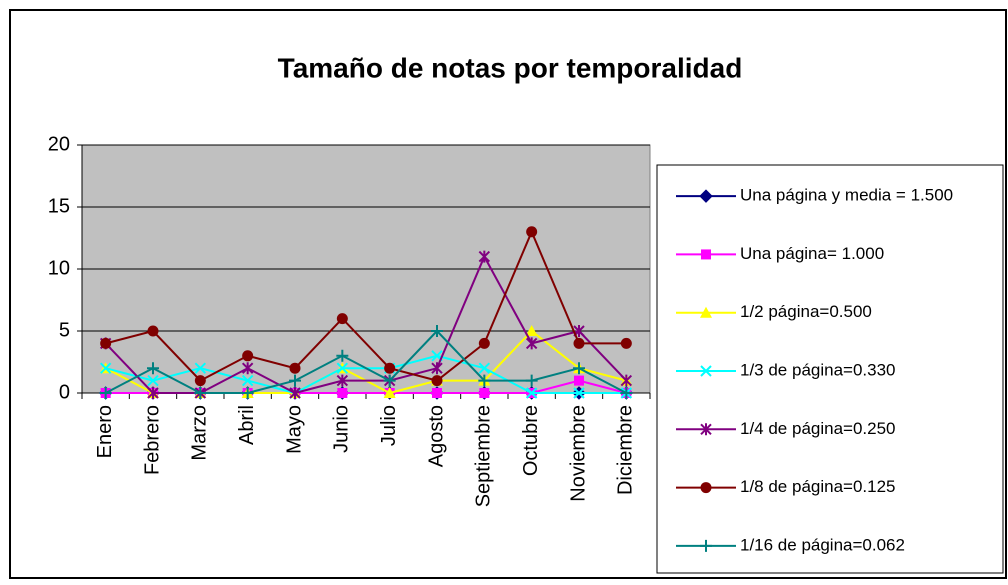 The width and height of the screenshot is (1008, 585). Describe the element at coordinates (626, 450) in the screenshot. I see `x-tick-label: Diciembre` at that location.